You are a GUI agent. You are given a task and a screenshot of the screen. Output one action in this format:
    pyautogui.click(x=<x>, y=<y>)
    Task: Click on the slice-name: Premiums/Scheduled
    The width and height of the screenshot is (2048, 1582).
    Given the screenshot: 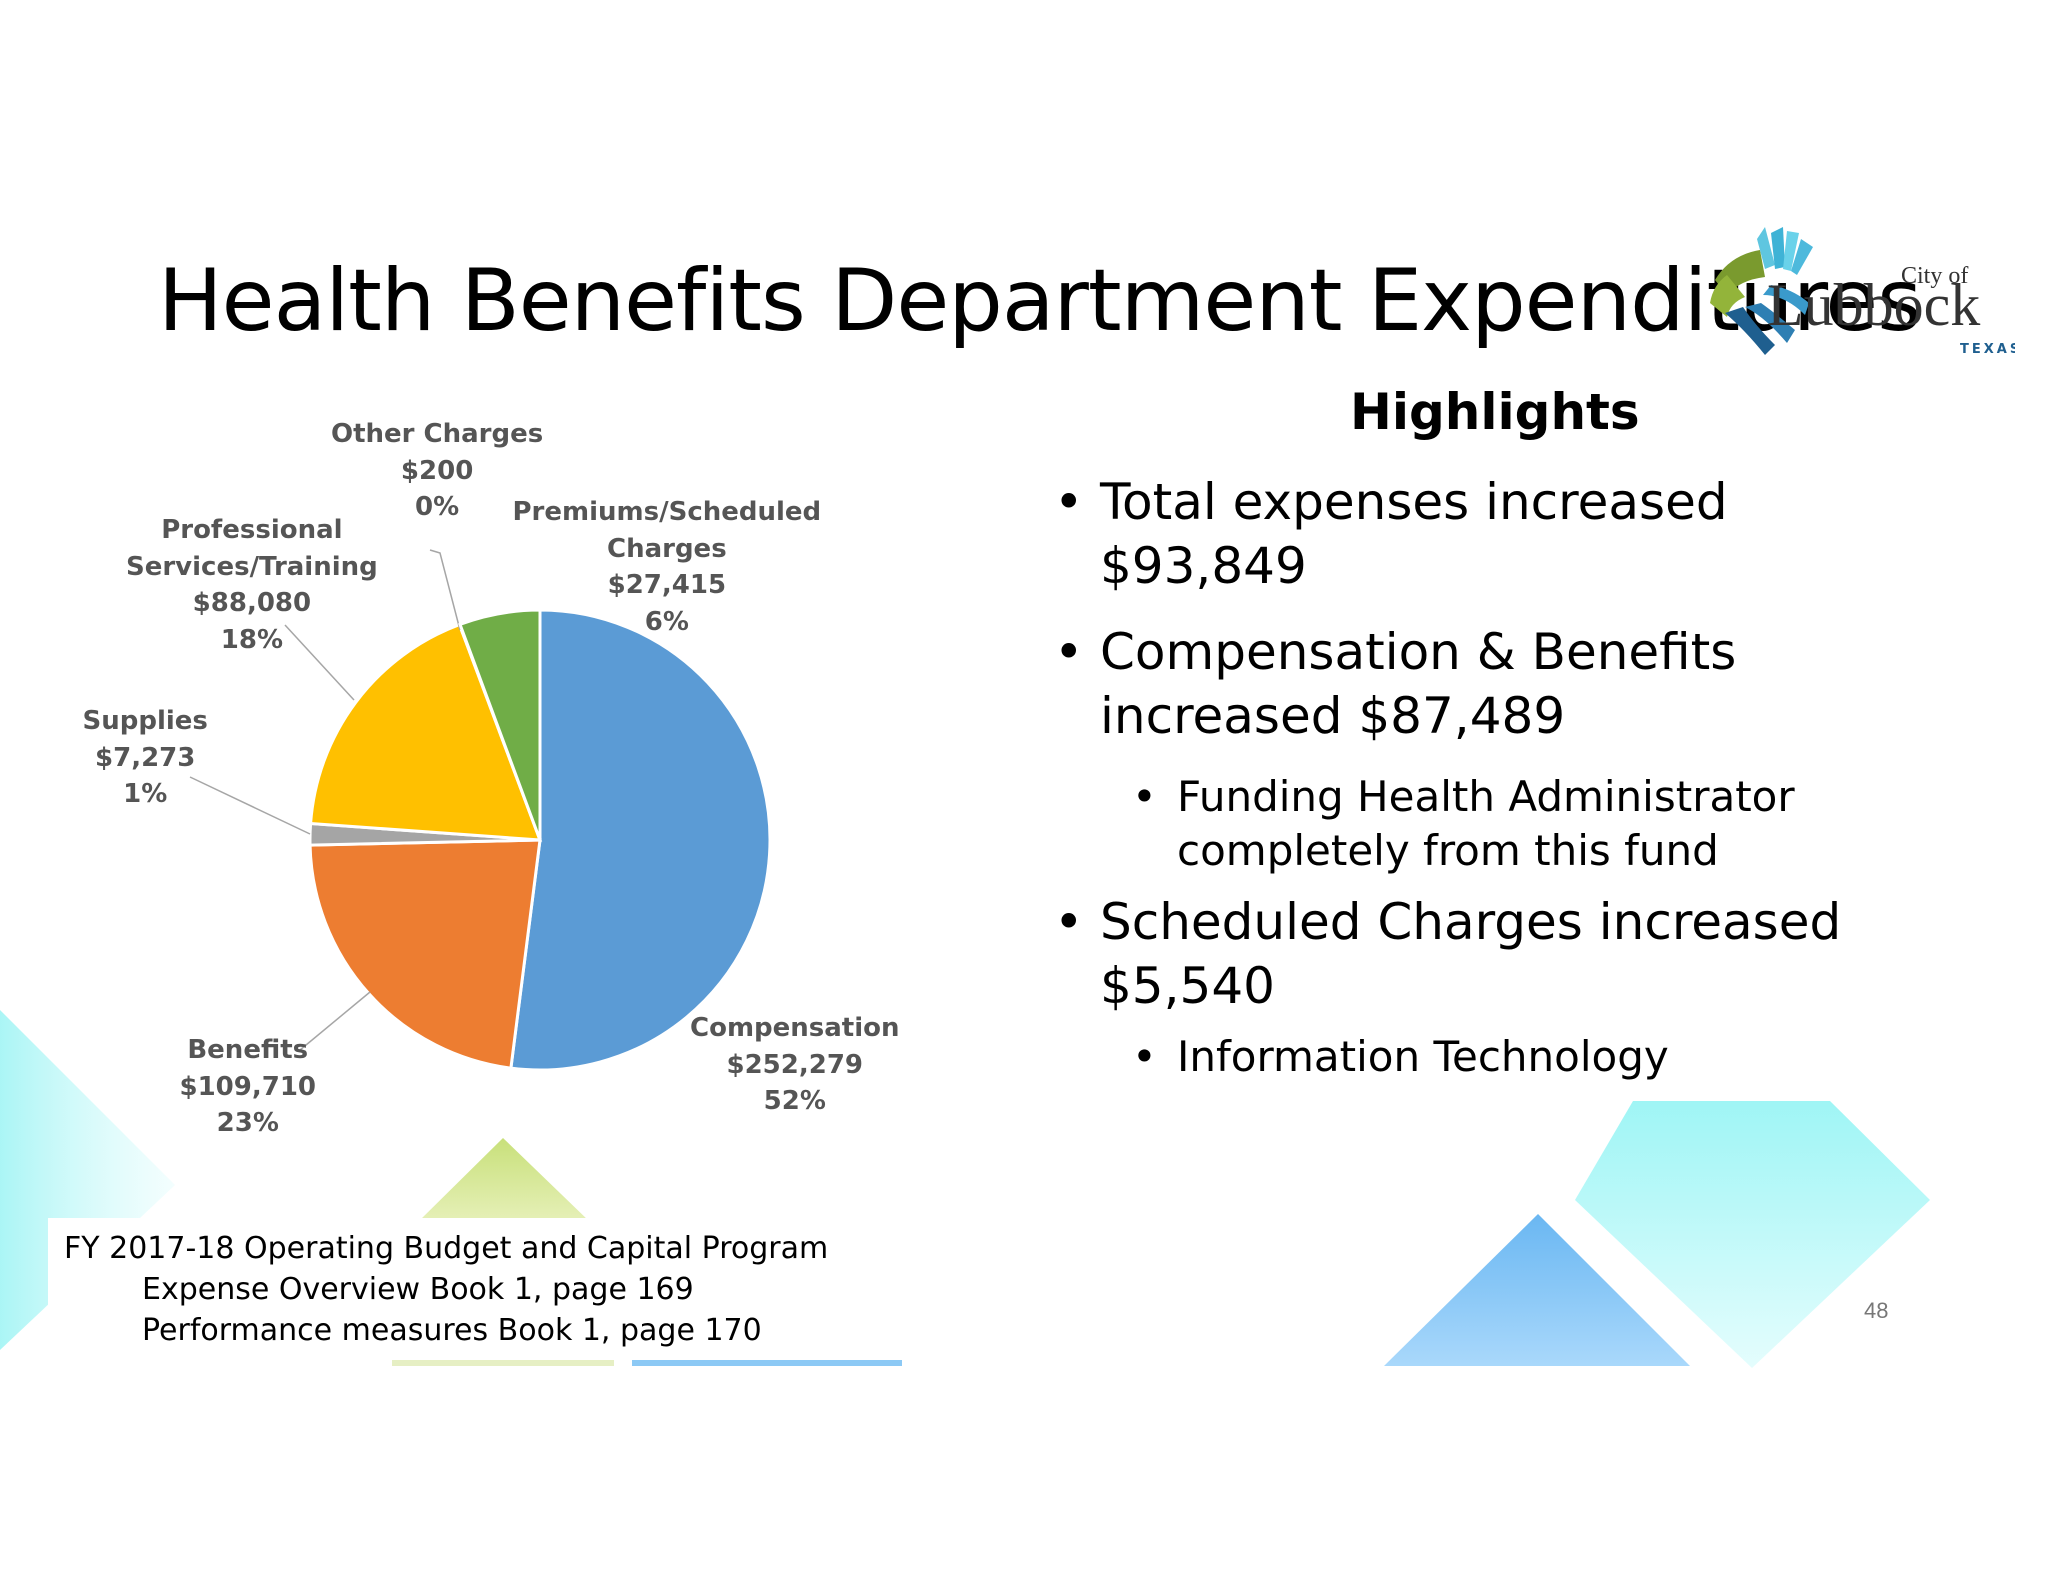 What is the action you would take?
    pyautogui.click(x=667, y=512)
    